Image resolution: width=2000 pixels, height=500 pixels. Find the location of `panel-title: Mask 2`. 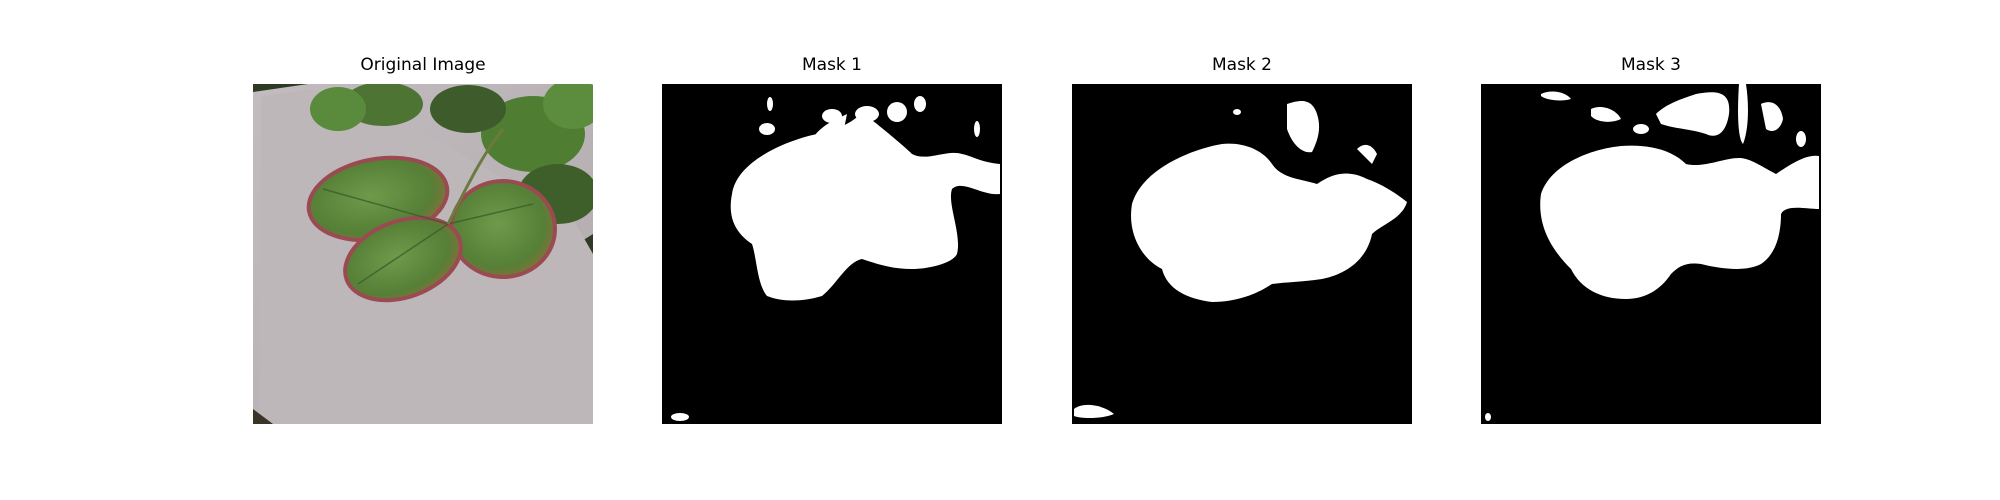

panel-title: Mask 2 is located at coordinates (1241, 65).